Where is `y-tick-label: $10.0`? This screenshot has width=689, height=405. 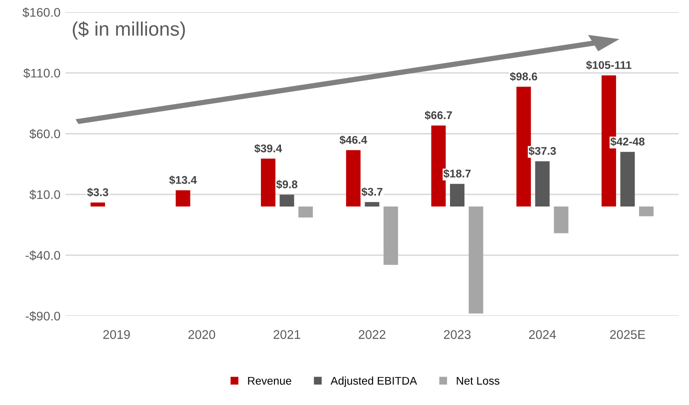 y-tick-label: $10.0 is located at coordinates (44, 195).